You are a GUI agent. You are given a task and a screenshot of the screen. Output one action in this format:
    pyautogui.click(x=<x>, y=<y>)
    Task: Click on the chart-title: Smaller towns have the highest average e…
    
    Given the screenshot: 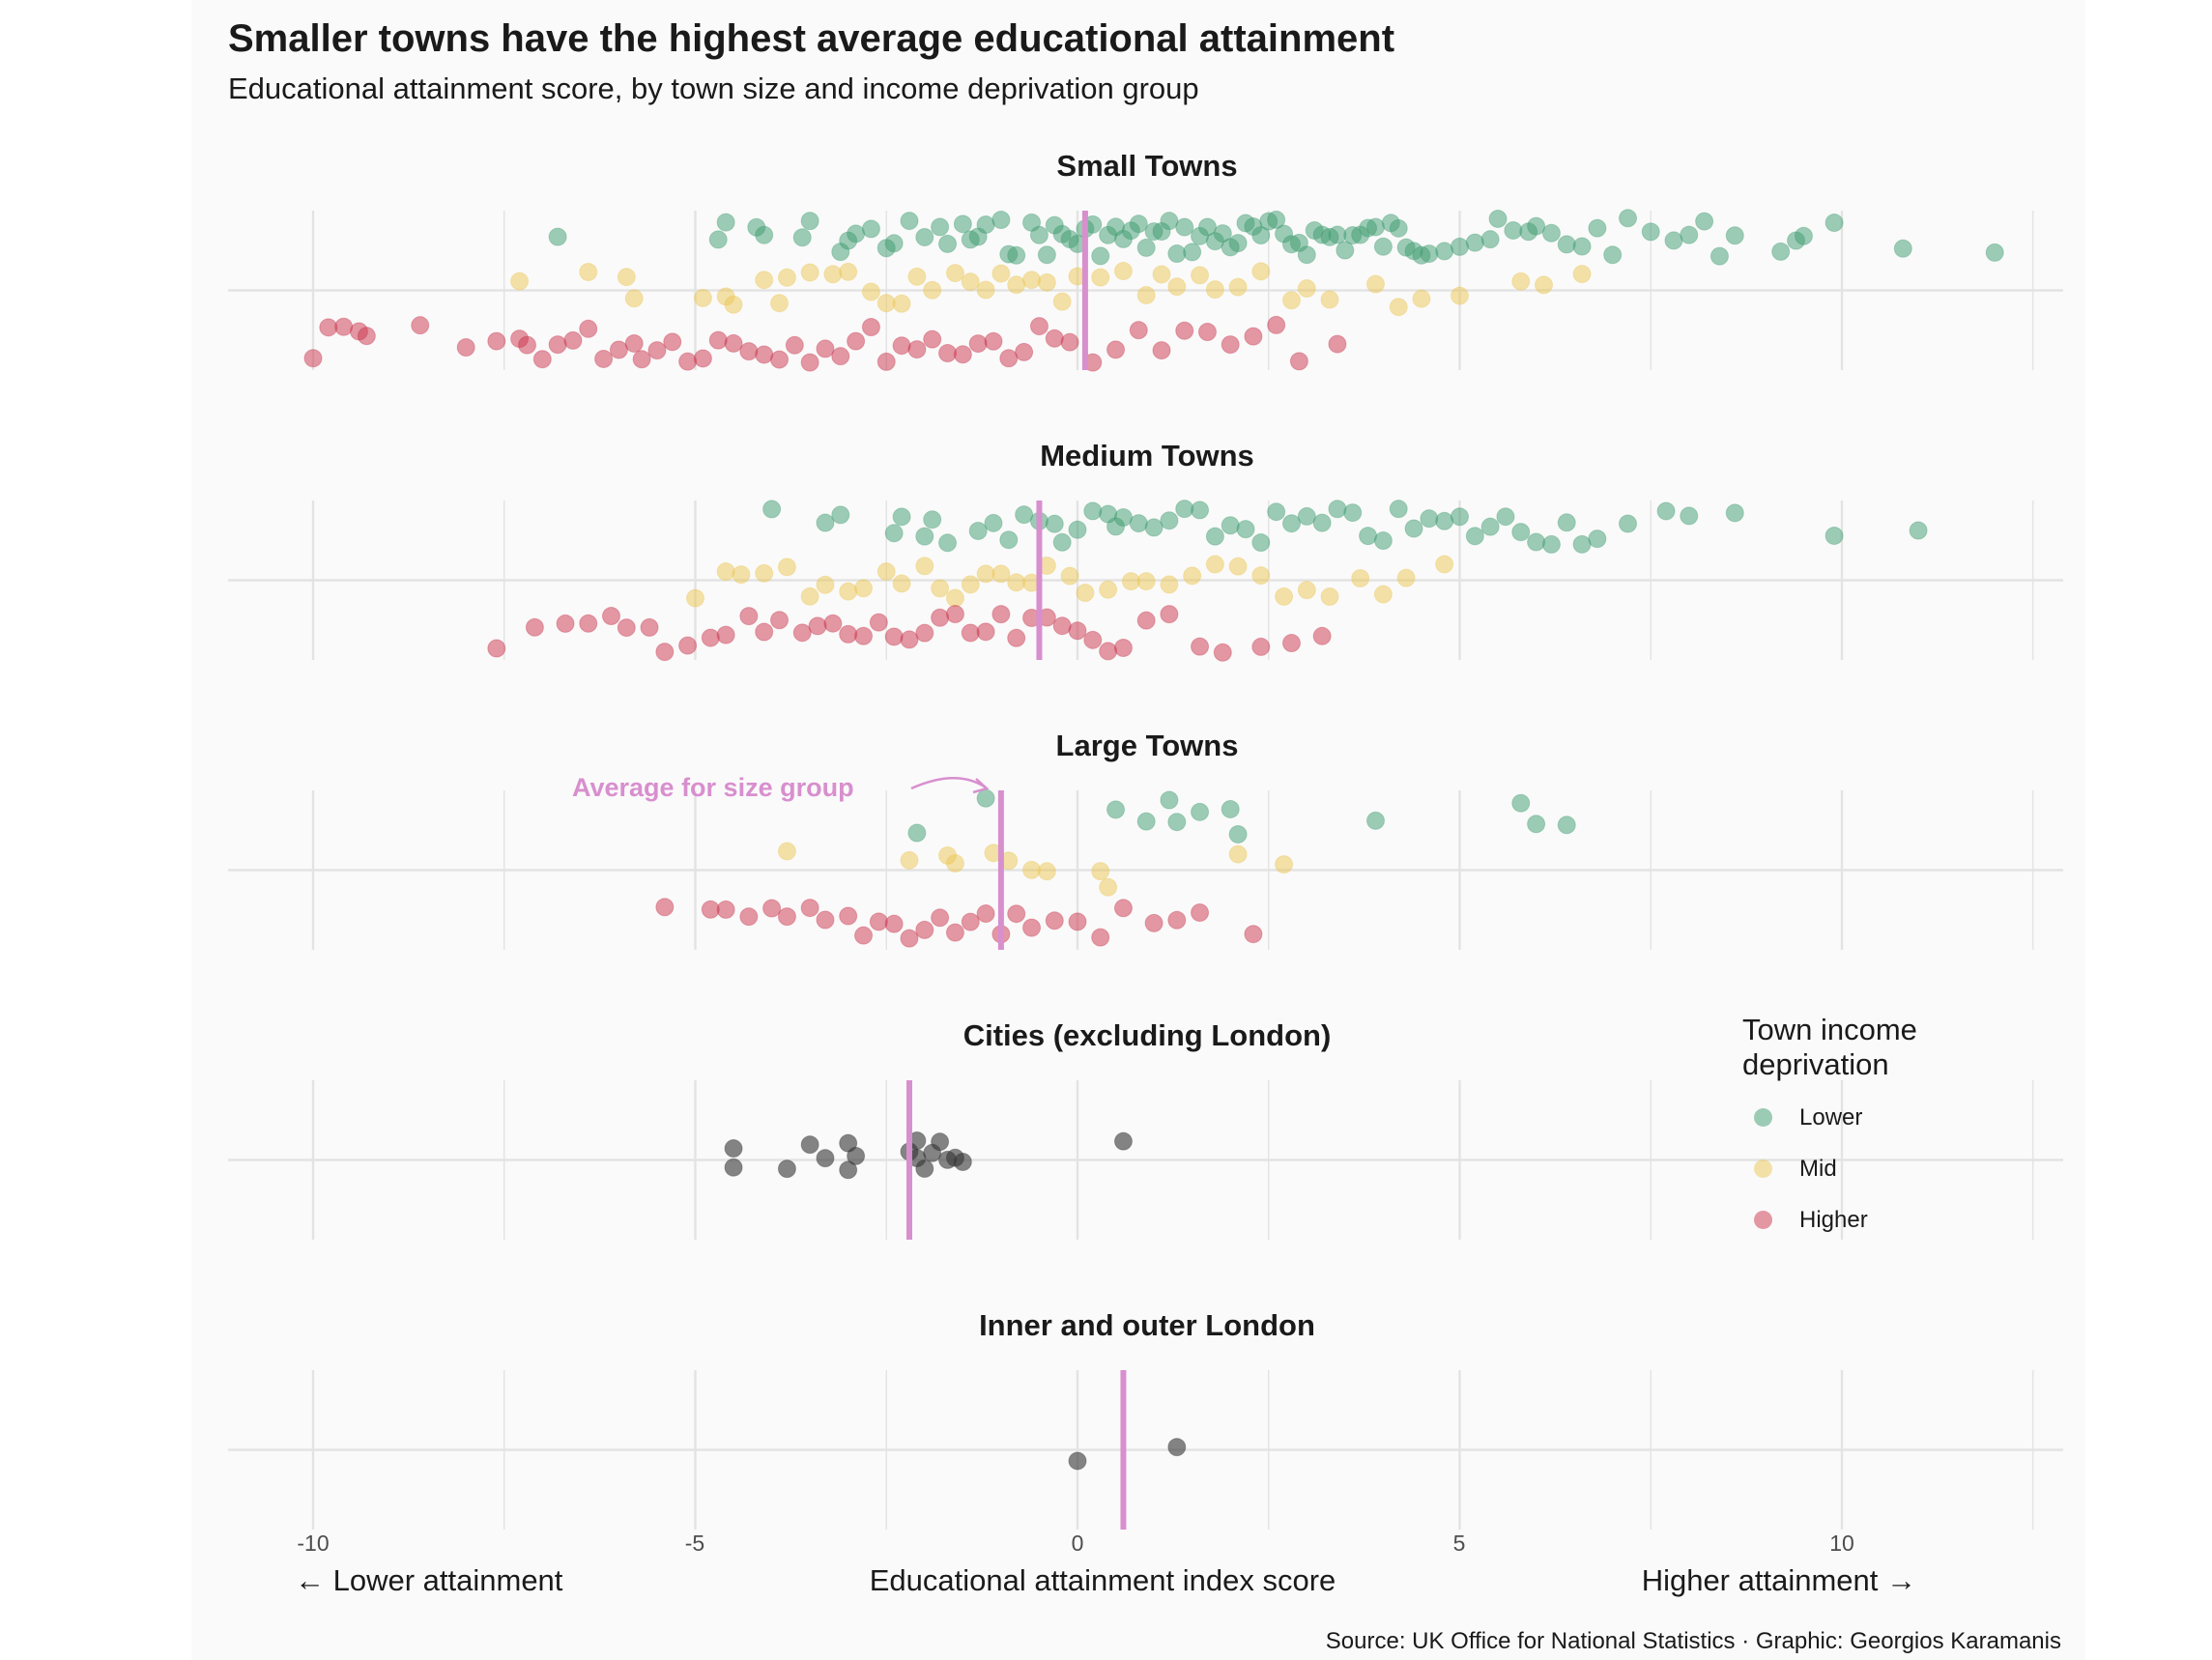 What is the action you would take?
    pyautogui.click(x=811, y=38)
    